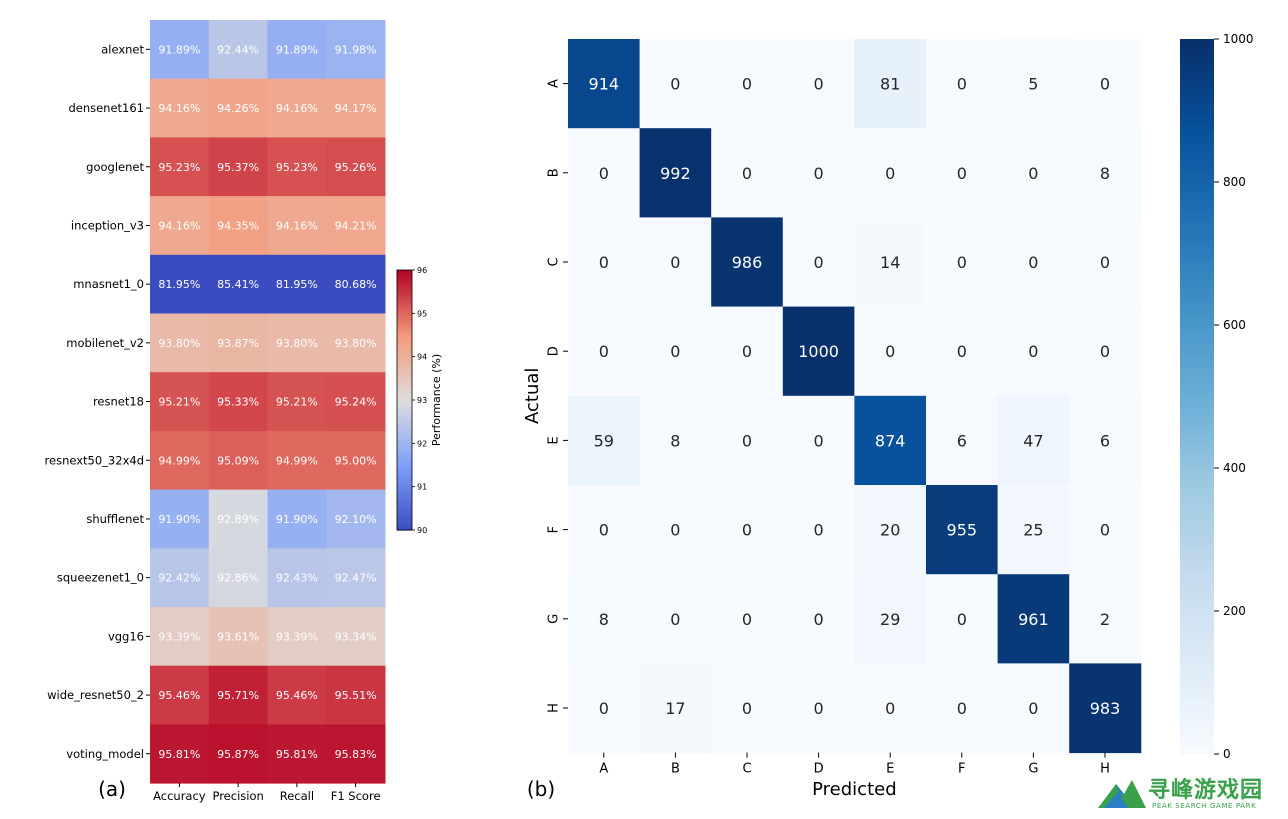  I want to click on confusion-cell-value: 914, so click(604, 84).